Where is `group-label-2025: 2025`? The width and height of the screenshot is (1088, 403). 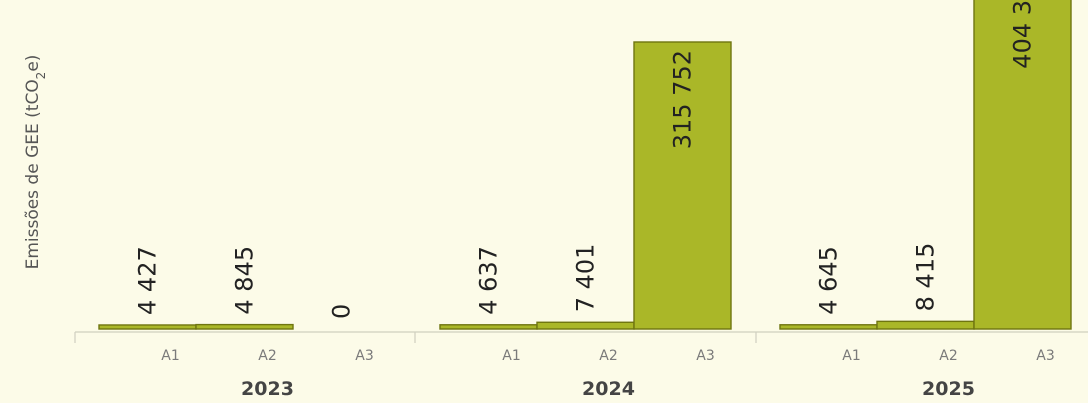
group-label-2025: 2025 is located at coordinates (948, 389).